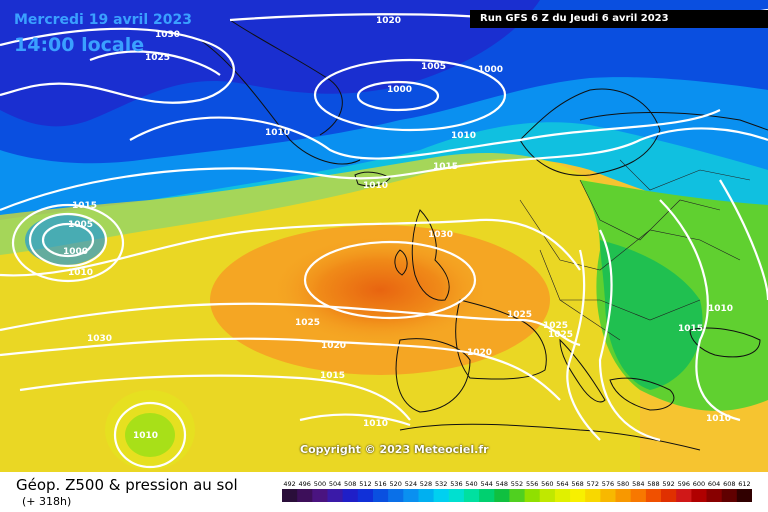  Describe the element at coordinates (714, 484) in the screenshot. I see `legend-tick-label: 604` at that location.